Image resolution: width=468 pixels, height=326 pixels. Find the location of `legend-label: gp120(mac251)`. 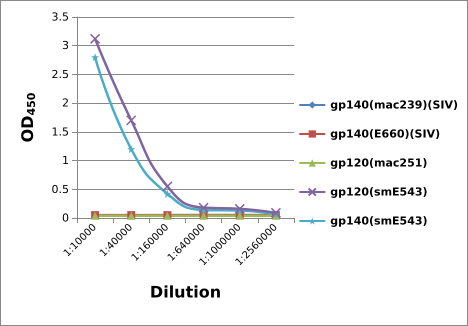

legend-label: gp120(mac251) is located at coordinates (379, 163).